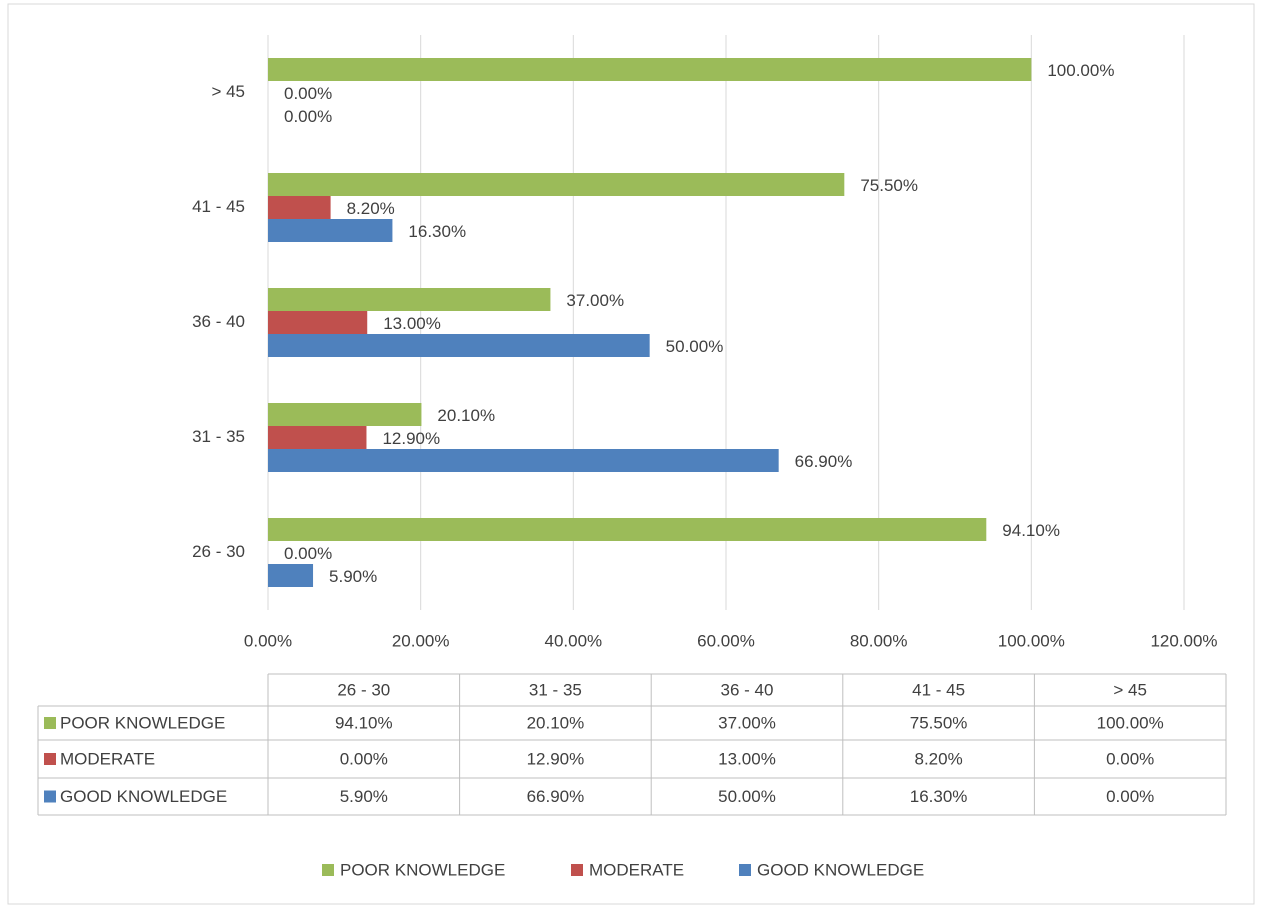 The image size is (1262, 905). Describe the element at coordinates (1031, 640) in the screenshot. I see `x-tick-label: 100.00%` at that location.